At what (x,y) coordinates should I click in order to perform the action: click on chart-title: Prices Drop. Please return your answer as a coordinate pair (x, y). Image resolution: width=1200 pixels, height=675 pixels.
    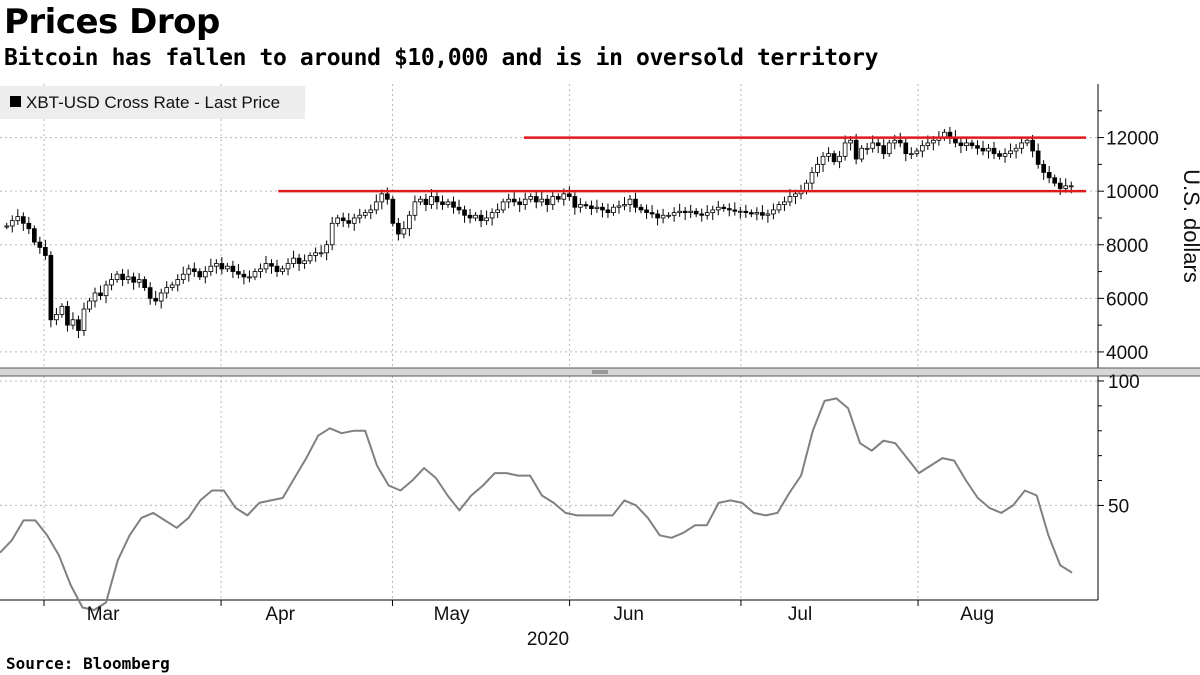
    Looking at the image, I should click on (112, 22).